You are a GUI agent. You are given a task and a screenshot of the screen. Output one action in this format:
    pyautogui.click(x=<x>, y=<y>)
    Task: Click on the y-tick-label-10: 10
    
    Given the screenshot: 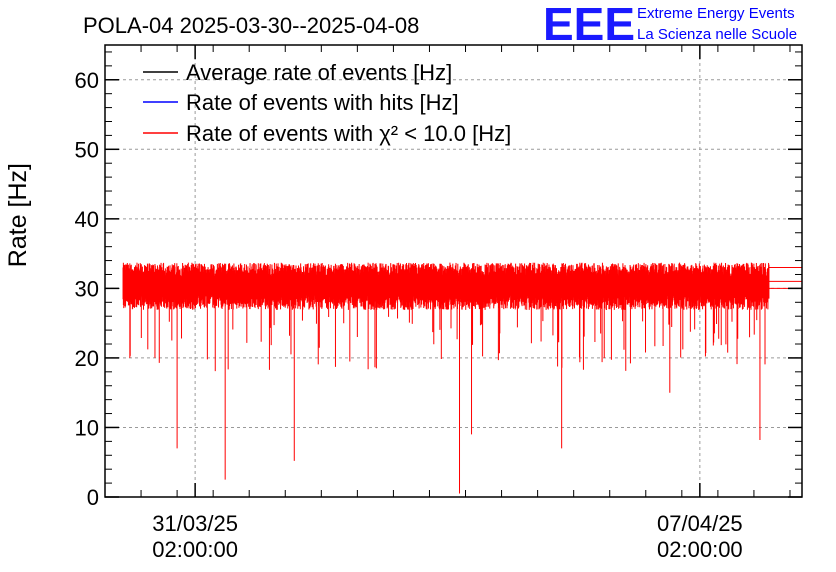 What is the action you would take?
    pyautogui.click(x=87, y=427)
    